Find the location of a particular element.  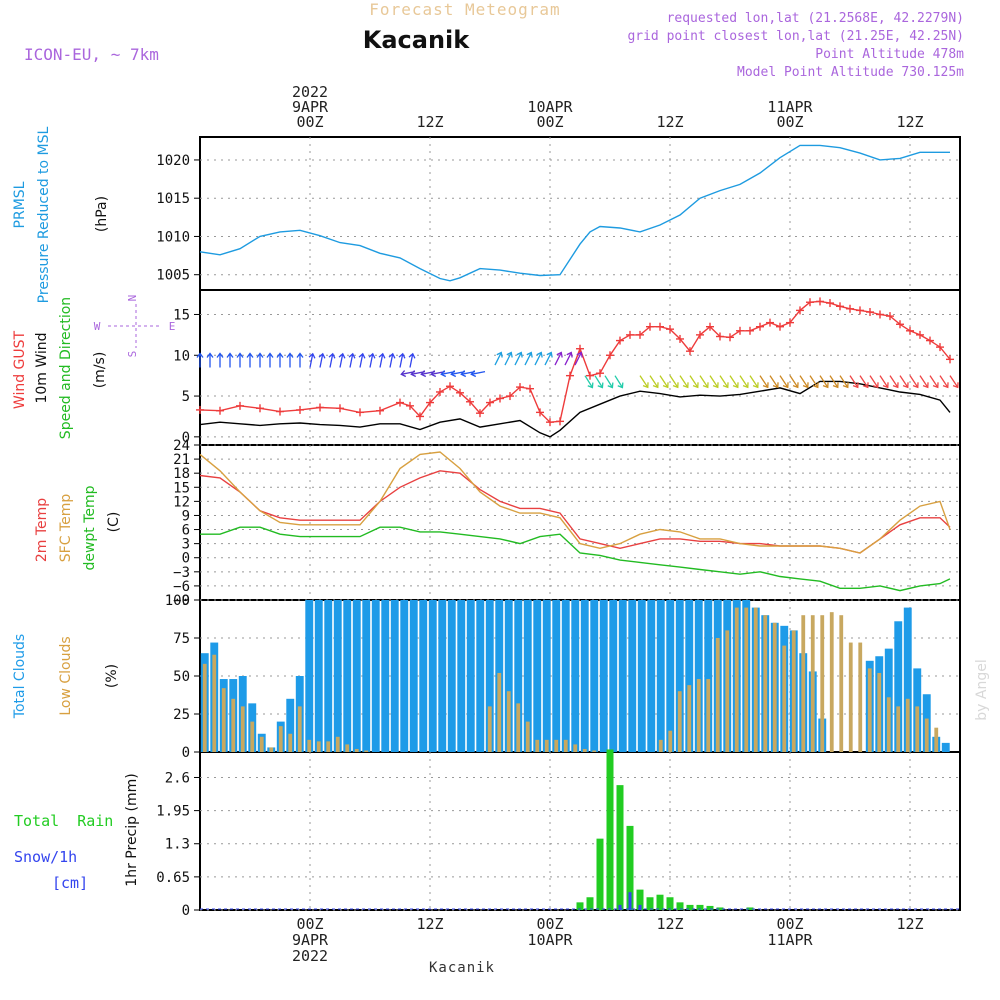

precip-label-rain: Total Rain is located at coordinates (63, 821).